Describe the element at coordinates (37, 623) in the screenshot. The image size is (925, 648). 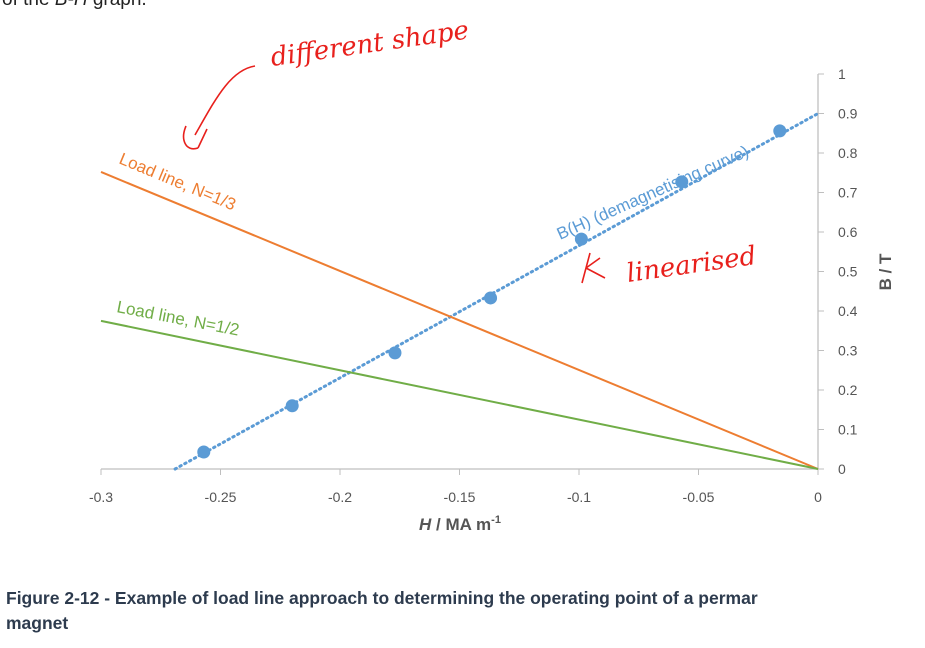
I see `caption-line: magnet` at that location.